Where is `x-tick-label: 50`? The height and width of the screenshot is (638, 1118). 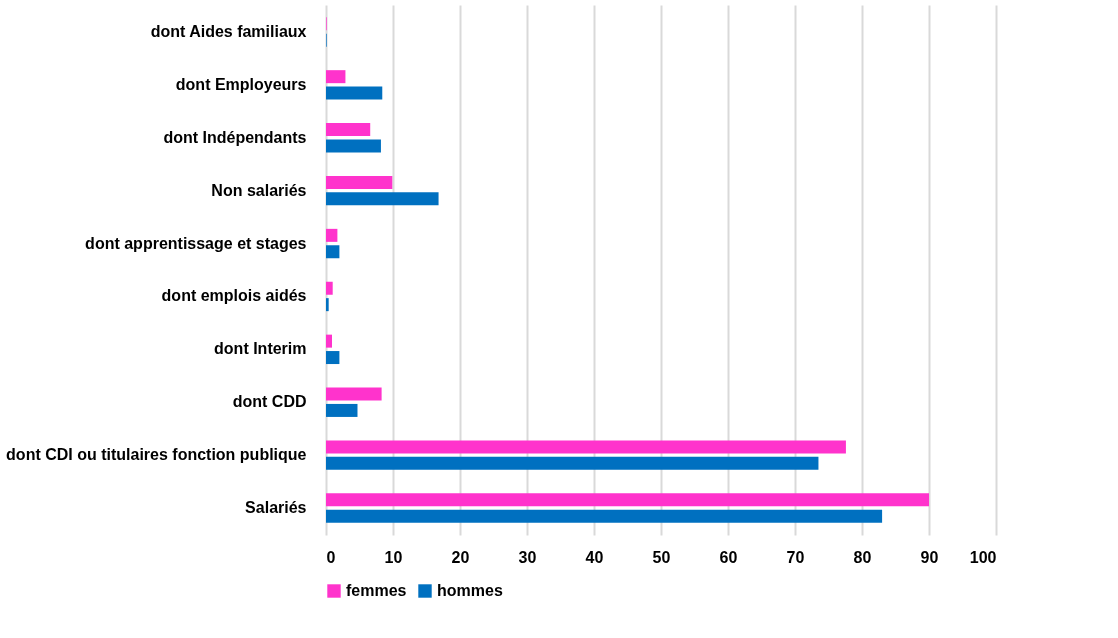 x-tick-label: 50 is located at coordinates (661, 557).